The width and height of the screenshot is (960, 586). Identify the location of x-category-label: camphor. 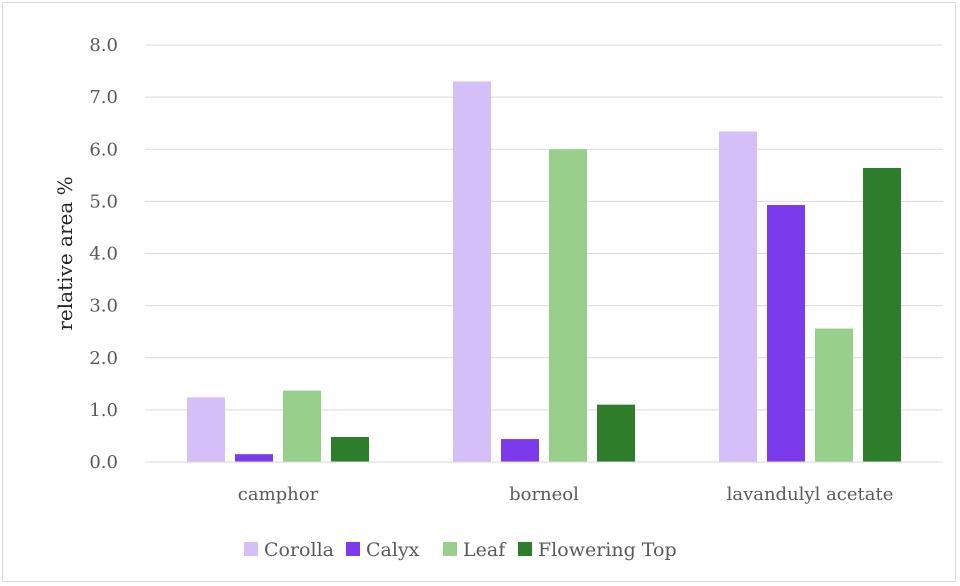
(278, 494).